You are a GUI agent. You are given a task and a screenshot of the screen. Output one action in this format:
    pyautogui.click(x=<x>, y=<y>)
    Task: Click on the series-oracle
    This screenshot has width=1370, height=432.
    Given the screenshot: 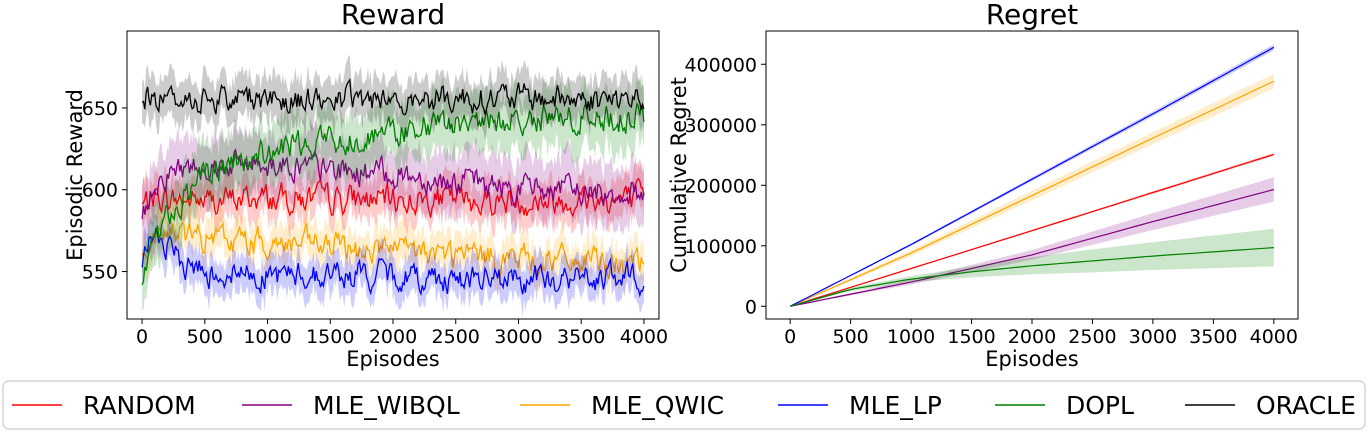 What is the action you would take?
    pyautogui.click(x=393, y=96)
    